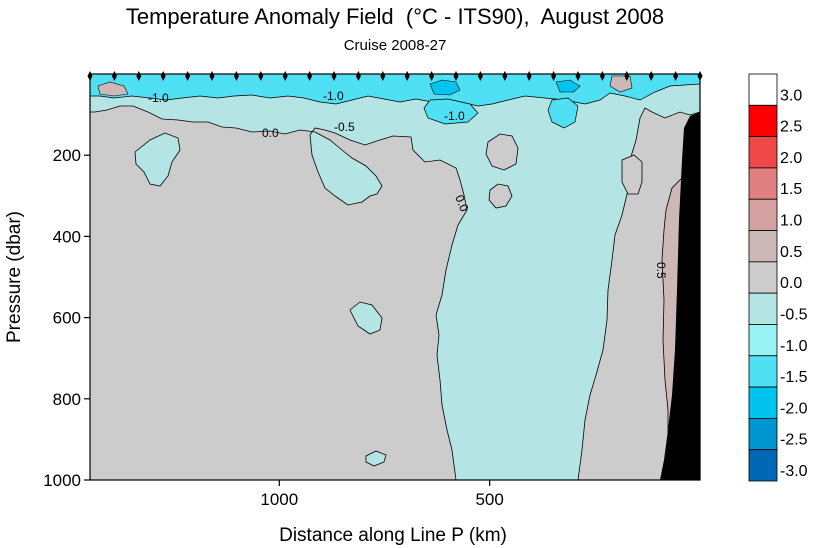 The height and width of the screenshot is (548, 815). I want to click on colorbar-label: 2.5, so click(791, 127).